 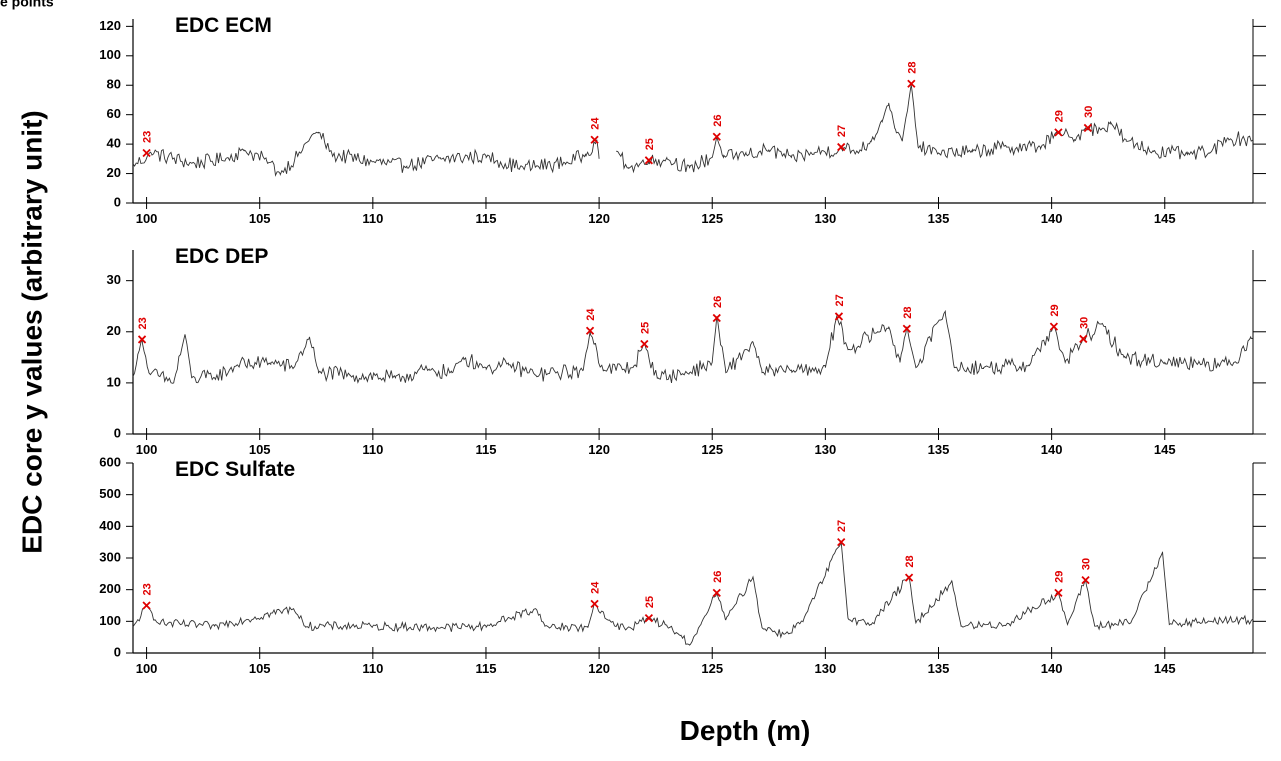 I want to click on event-marker-23: 23, so click(x=148, y=596).